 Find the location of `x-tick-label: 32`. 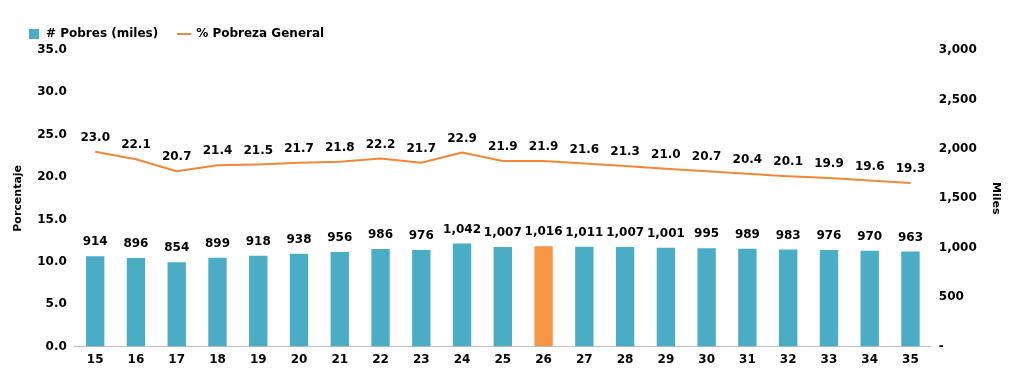

x-tick-label: 32 is located at coordinates (788, 358).